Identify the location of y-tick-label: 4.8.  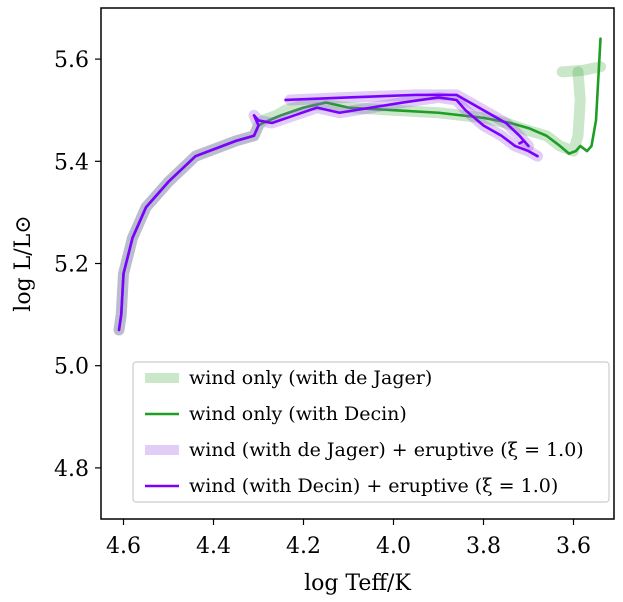
(71, 469).